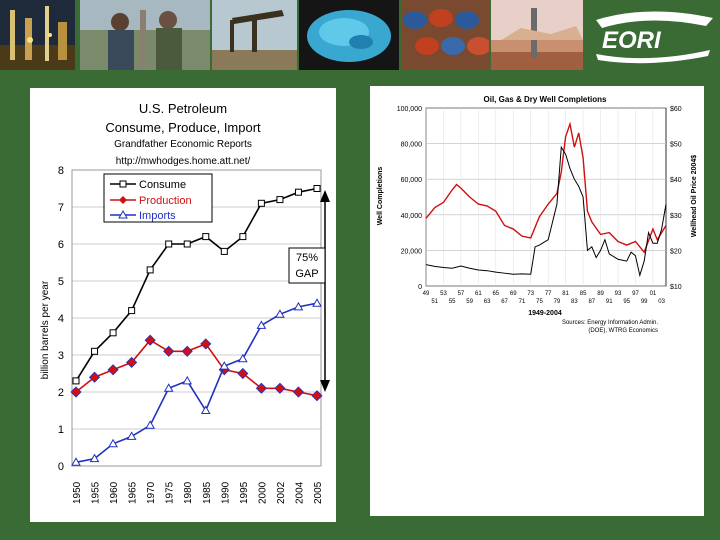  Describe the element at coordinates (170, 492) in the screenshot. I see `x-tick-label: 1975` at that location.